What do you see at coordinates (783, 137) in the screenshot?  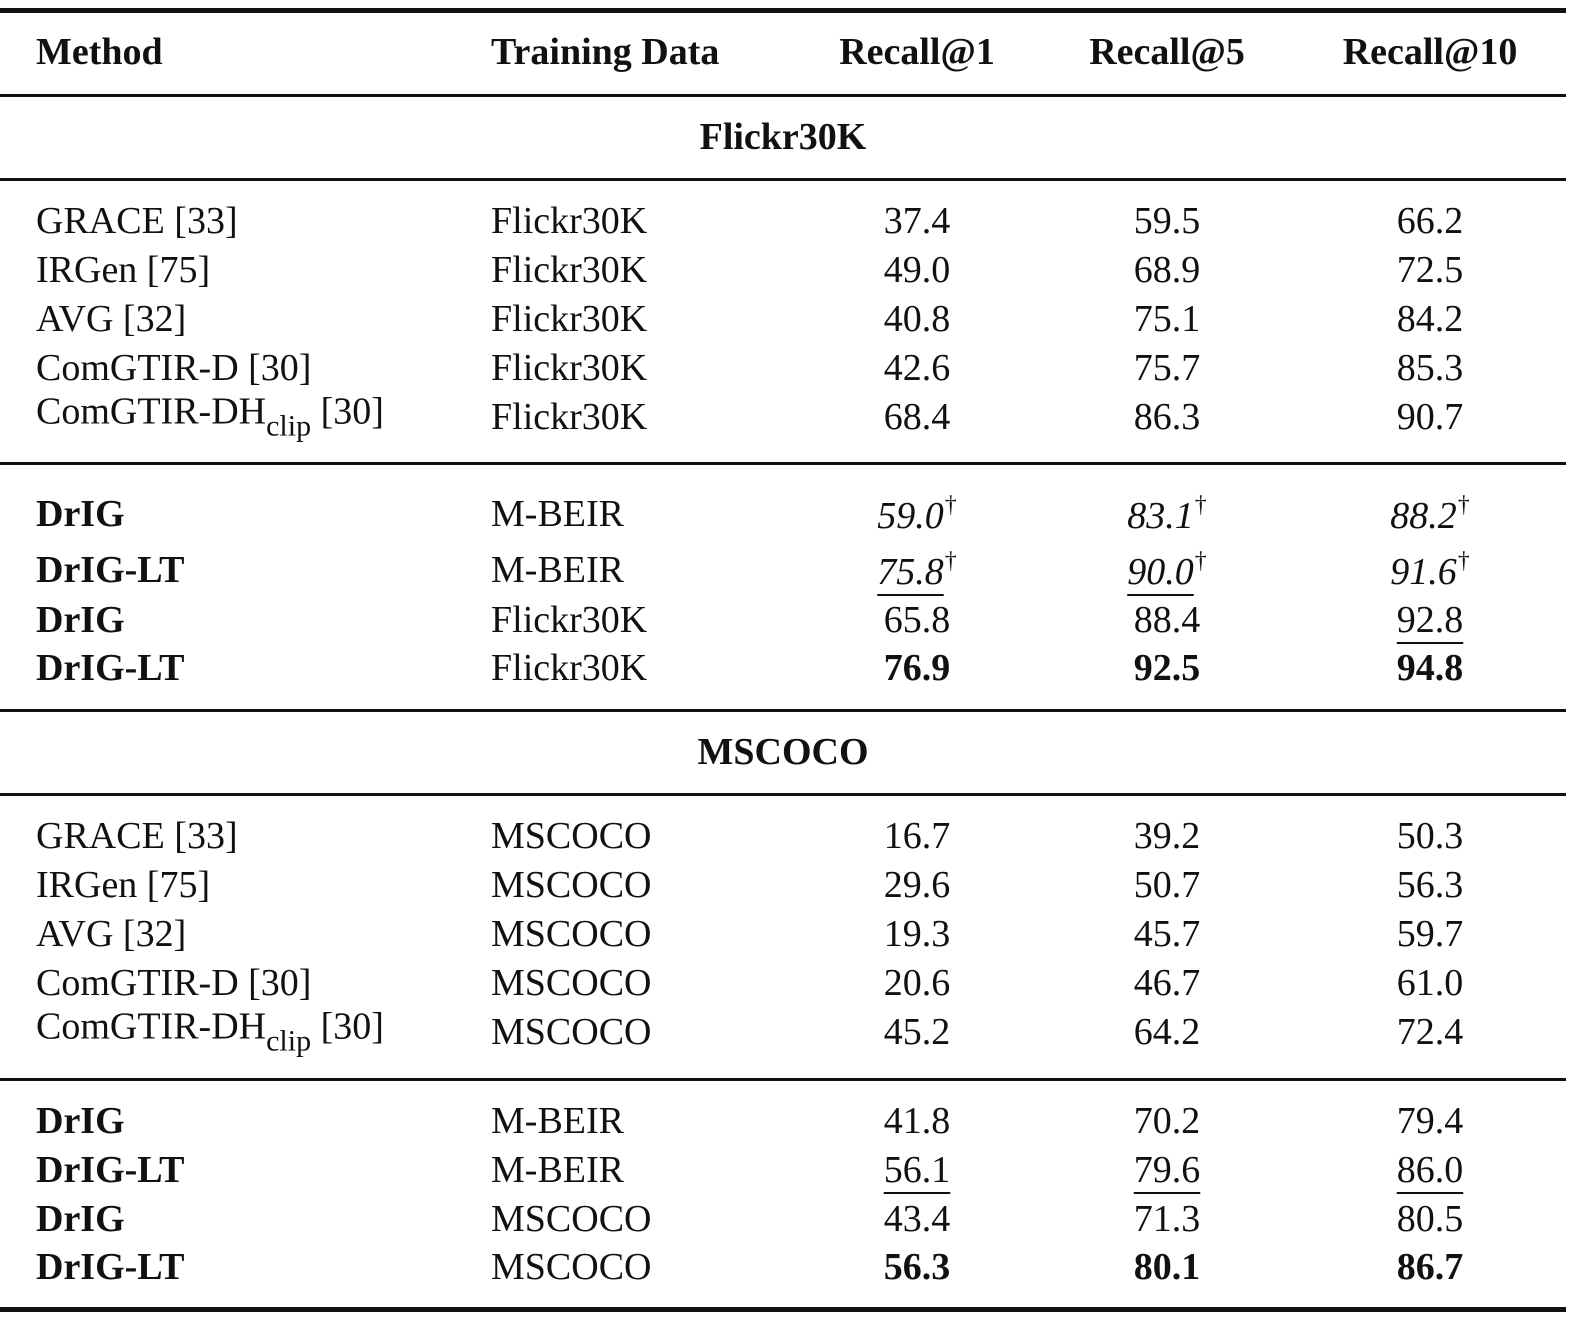 I see `section-title: Flickr30K` at bounding box center [783, 137].